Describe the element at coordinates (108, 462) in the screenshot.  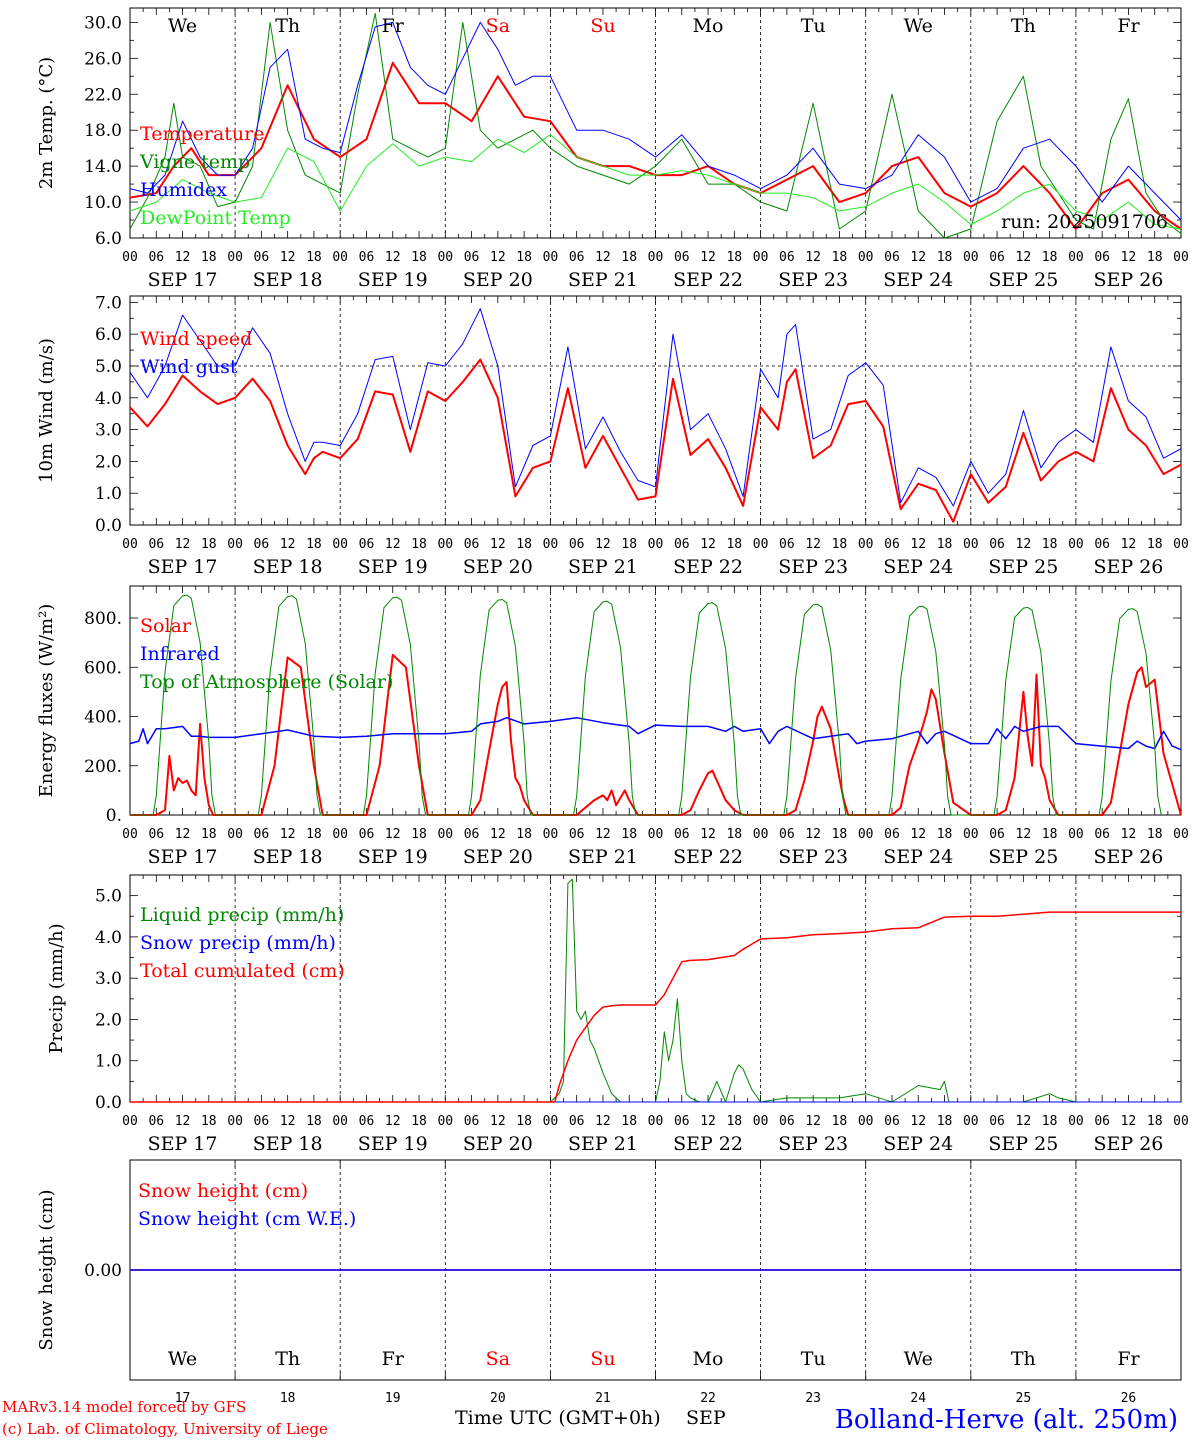
I see `y-tick-label: 2.0` at that location.